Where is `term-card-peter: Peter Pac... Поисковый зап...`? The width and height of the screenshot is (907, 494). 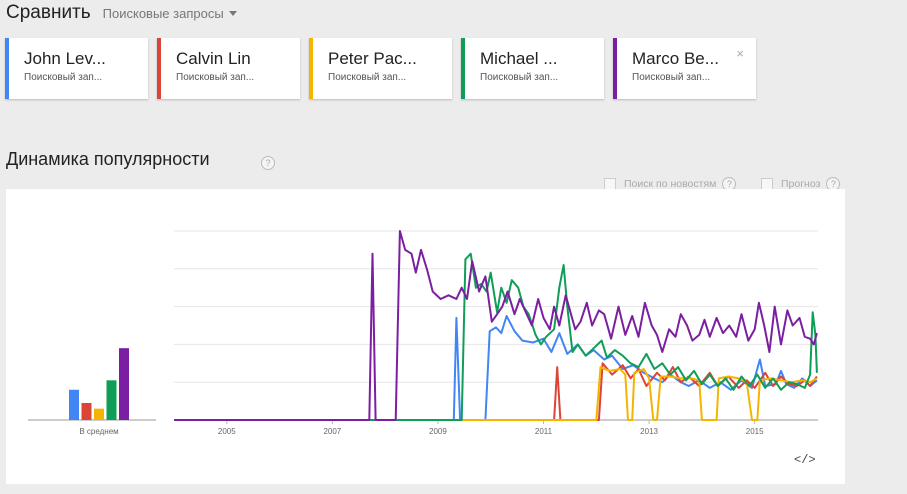
term-card-peter: Peter Pac... Поисковый зап... is located at coordinates (380, 68).